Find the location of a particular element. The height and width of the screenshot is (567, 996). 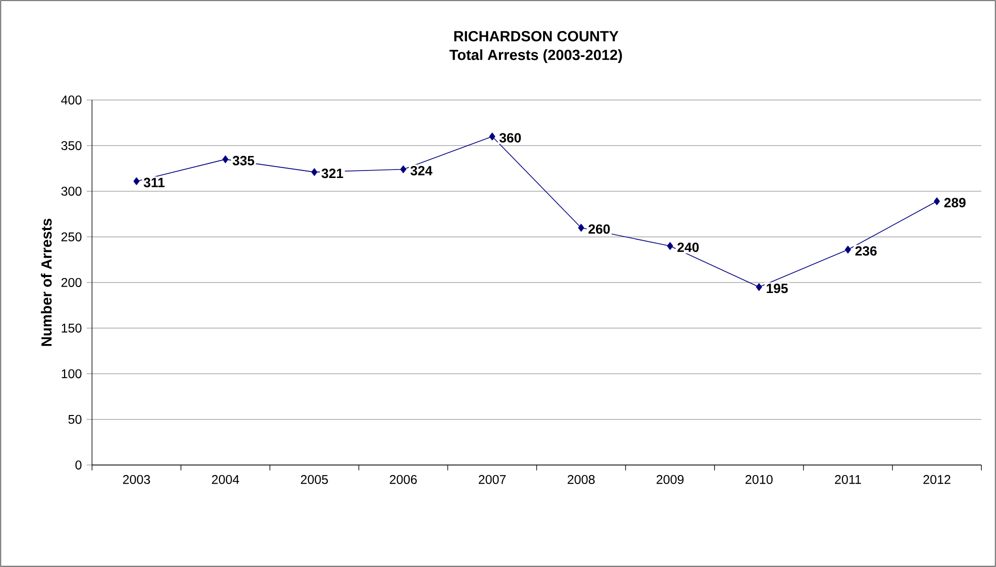

x-tick-label: 2009 is located at coordinates (670, 479).